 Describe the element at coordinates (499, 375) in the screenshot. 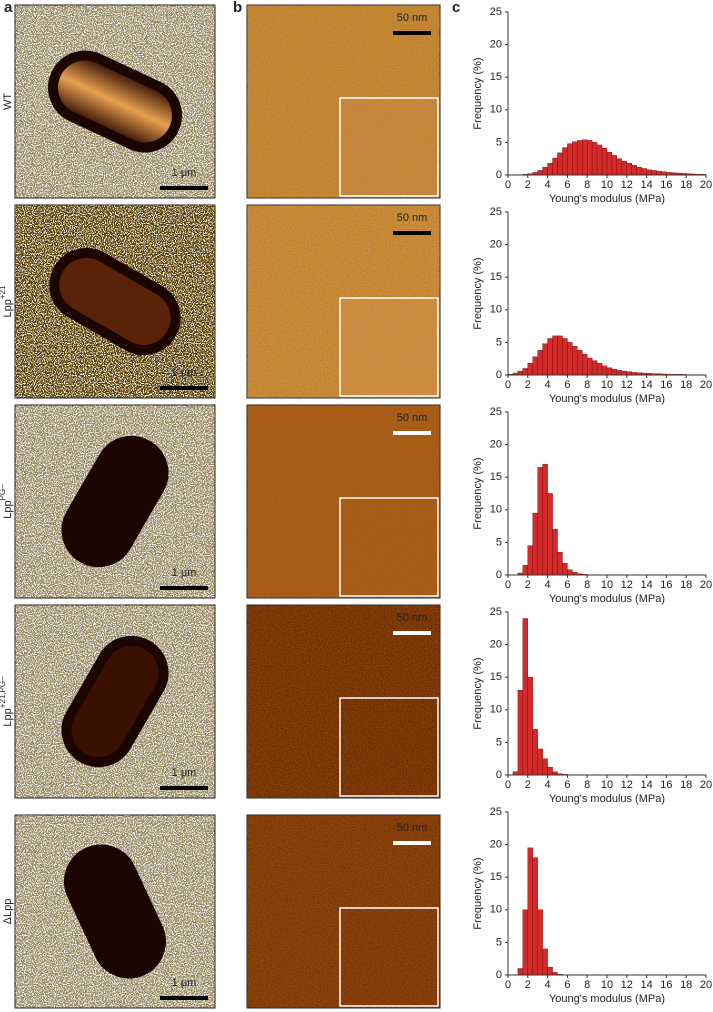

I see `y-tick-label: 0` at that location.